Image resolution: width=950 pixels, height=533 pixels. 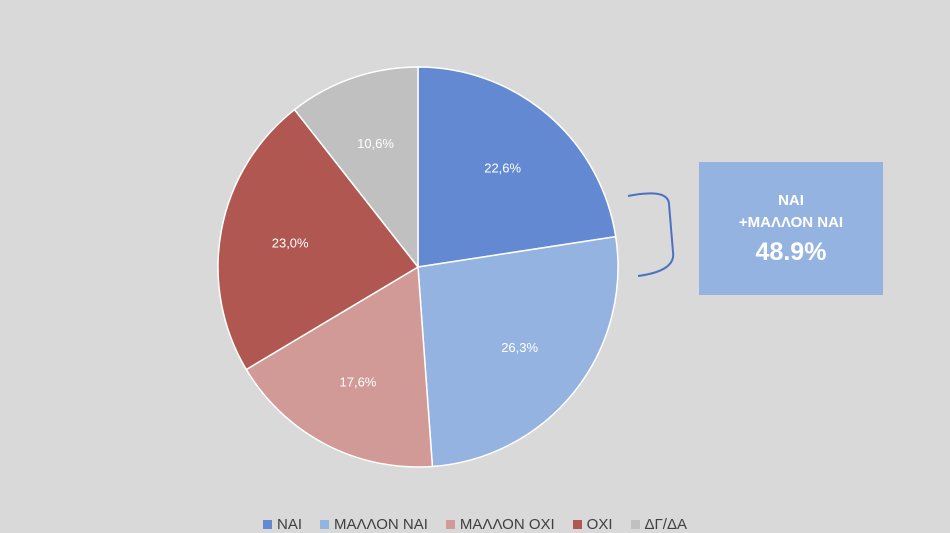 I want to click on callout-box: ΝΑΙ +ΜΑΛΛΟΝ ΝΑΙ 48.9%, so click(x=791, y=228).